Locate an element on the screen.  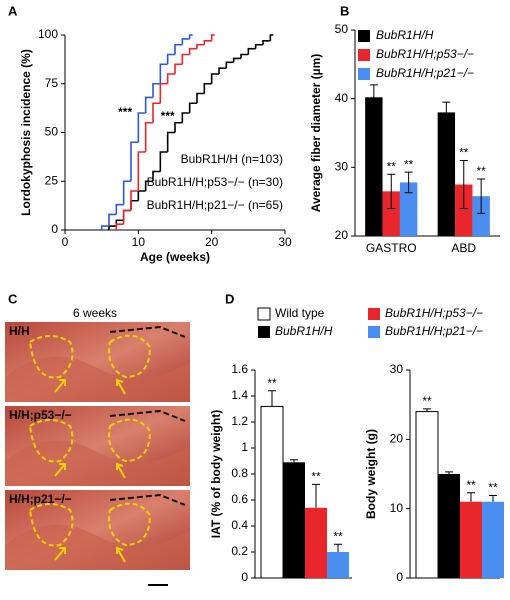
series-label: BubR1H/H;p21−/− (n=65) is located at coordinates (215, 205).